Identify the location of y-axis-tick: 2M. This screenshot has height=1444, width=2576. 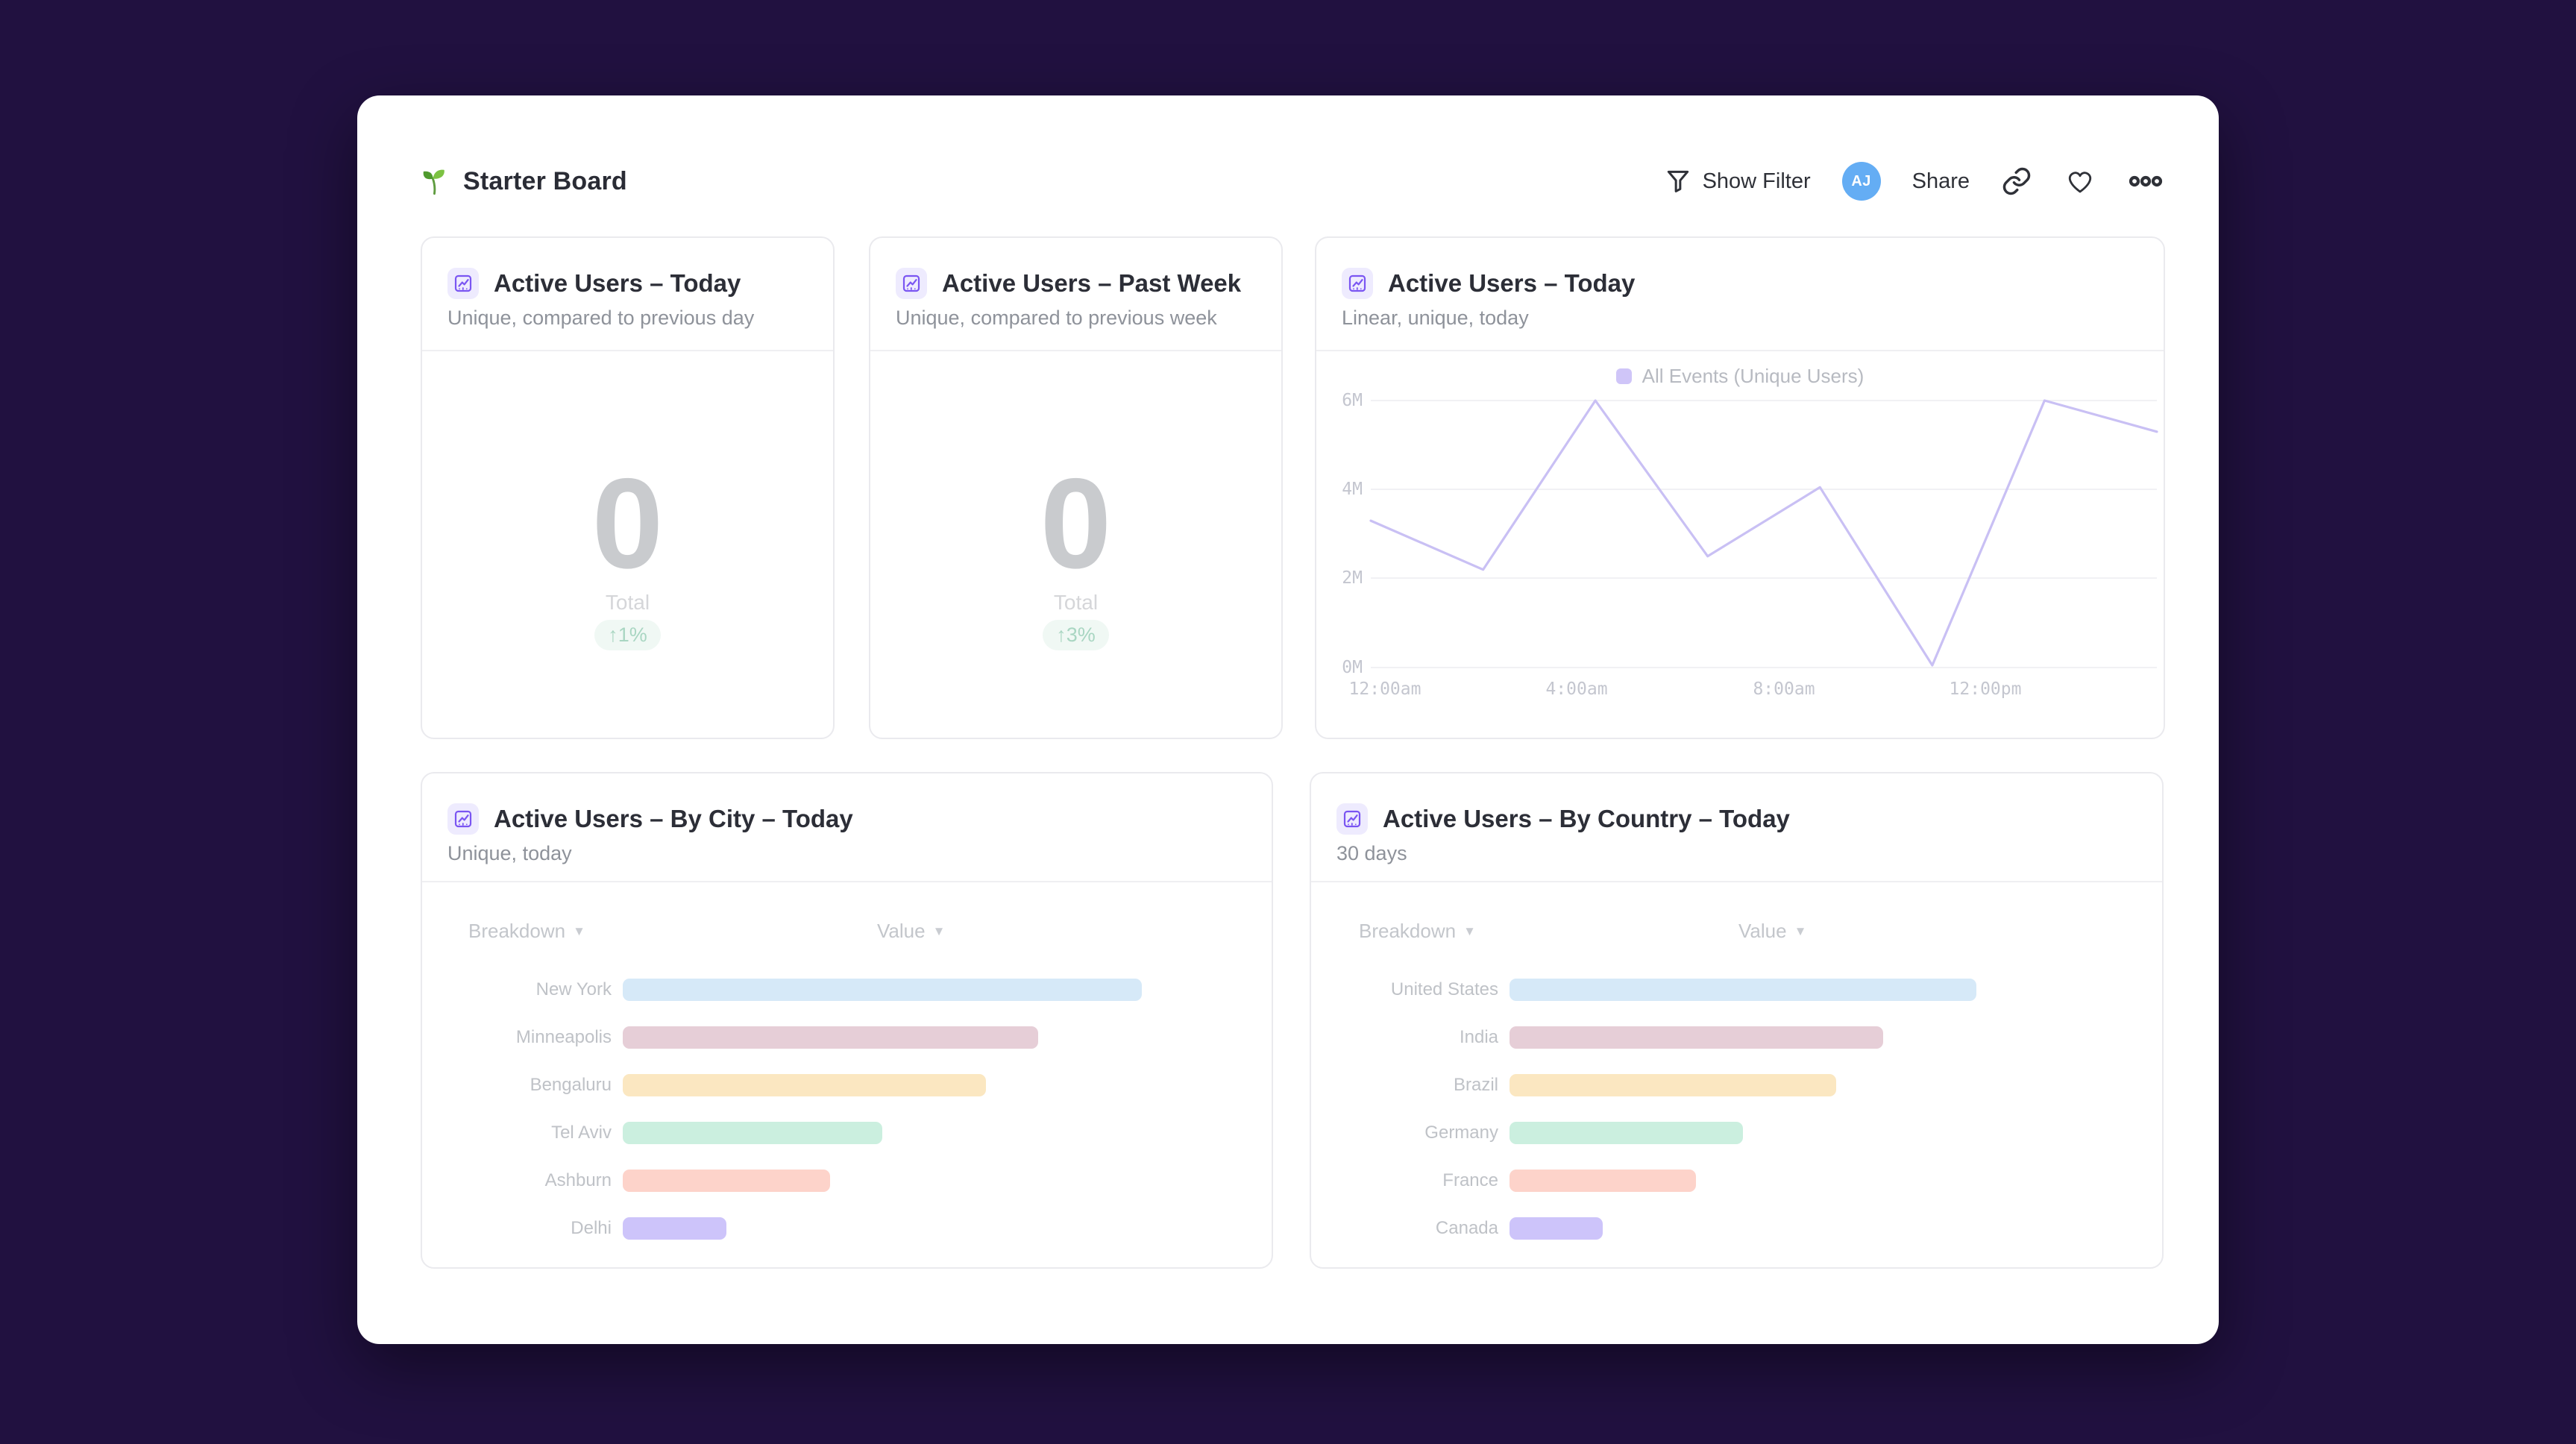
(1352, 578).